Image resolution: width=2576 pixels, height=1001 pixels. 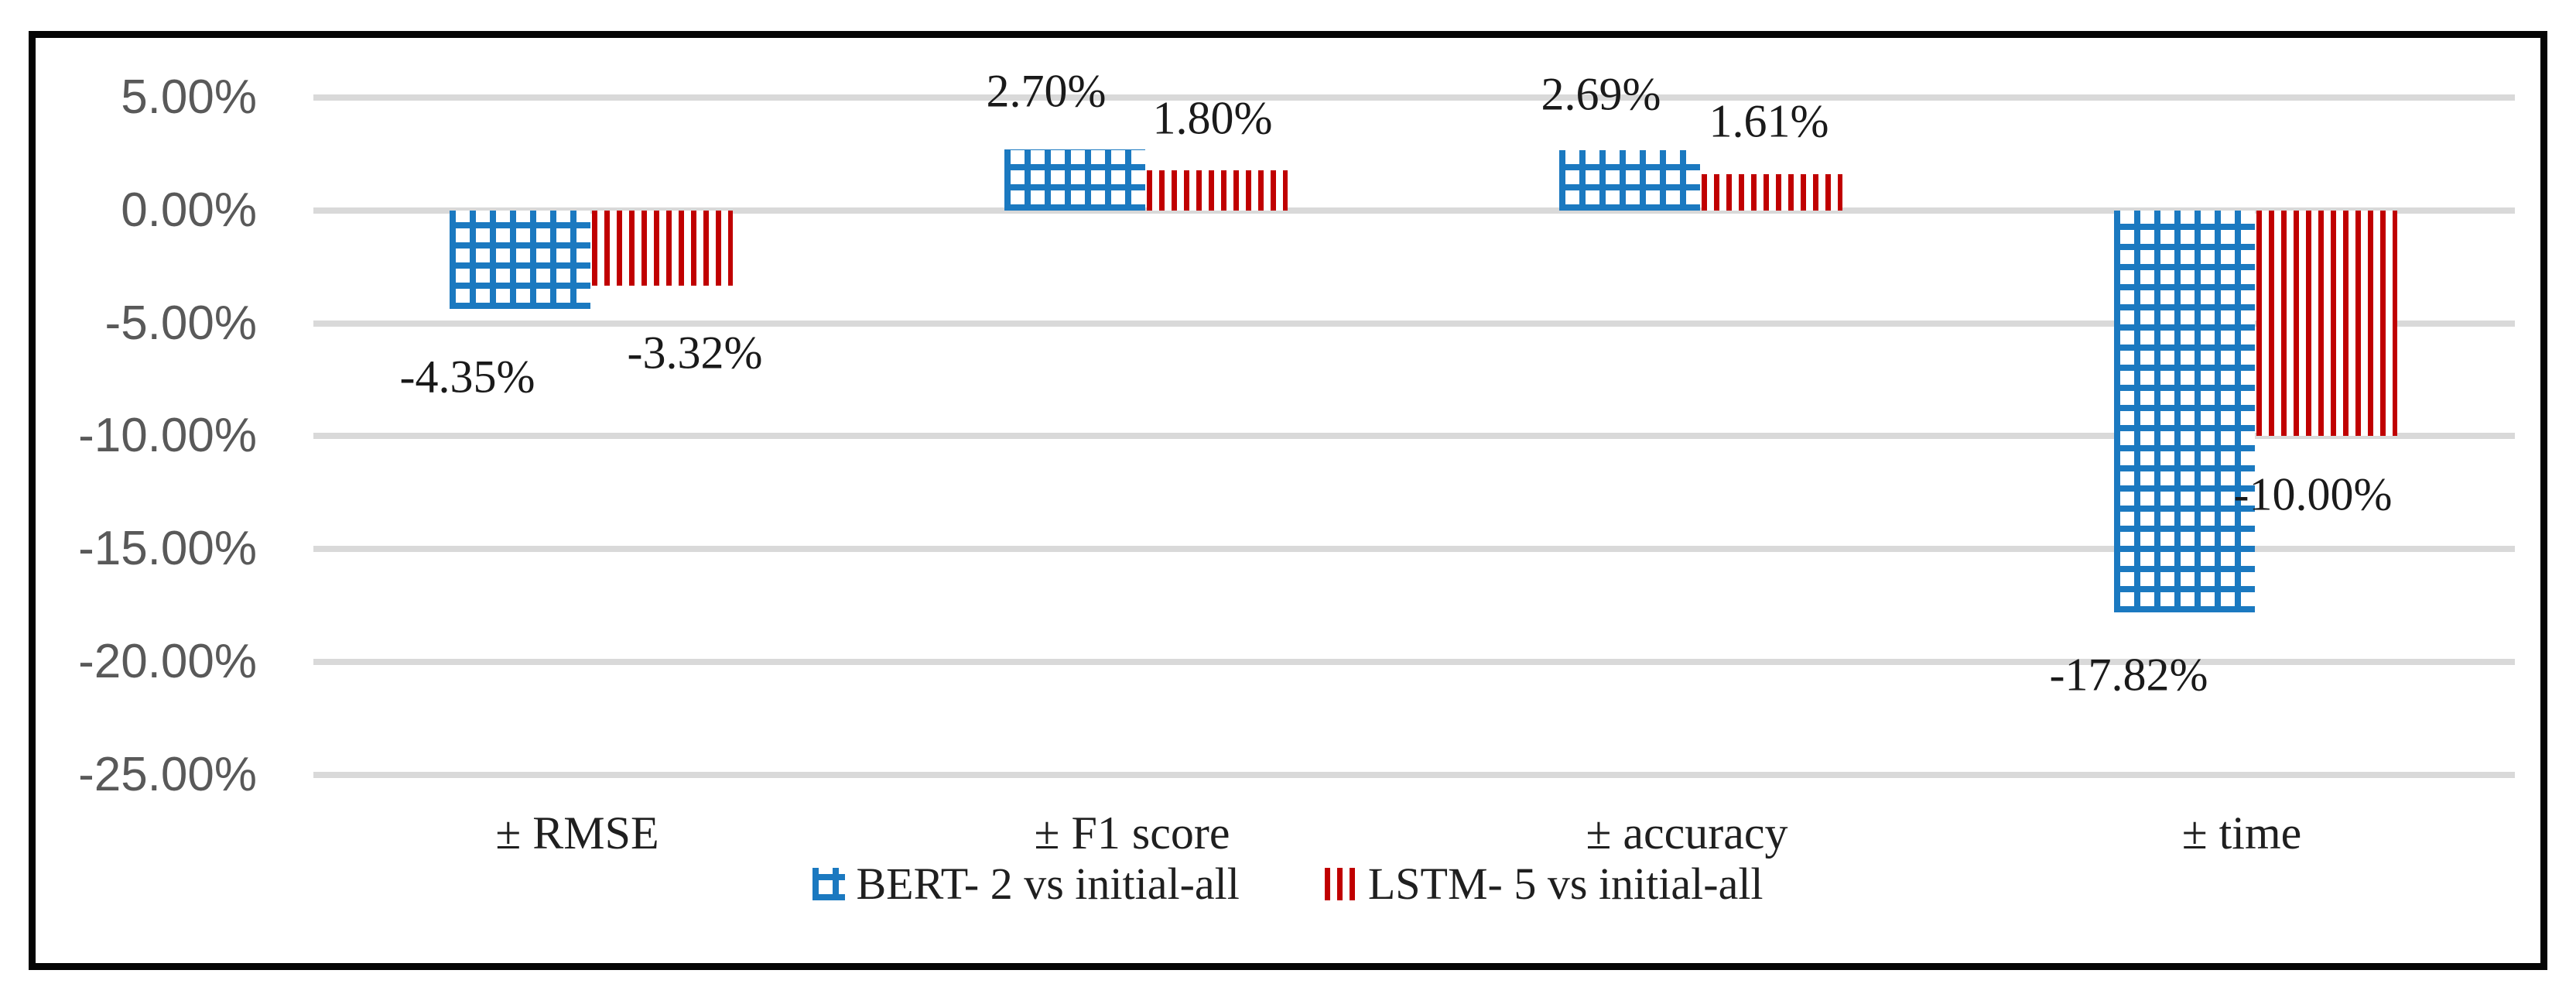 I want to click on bar-bert-time, so click(x=2185, y=411).